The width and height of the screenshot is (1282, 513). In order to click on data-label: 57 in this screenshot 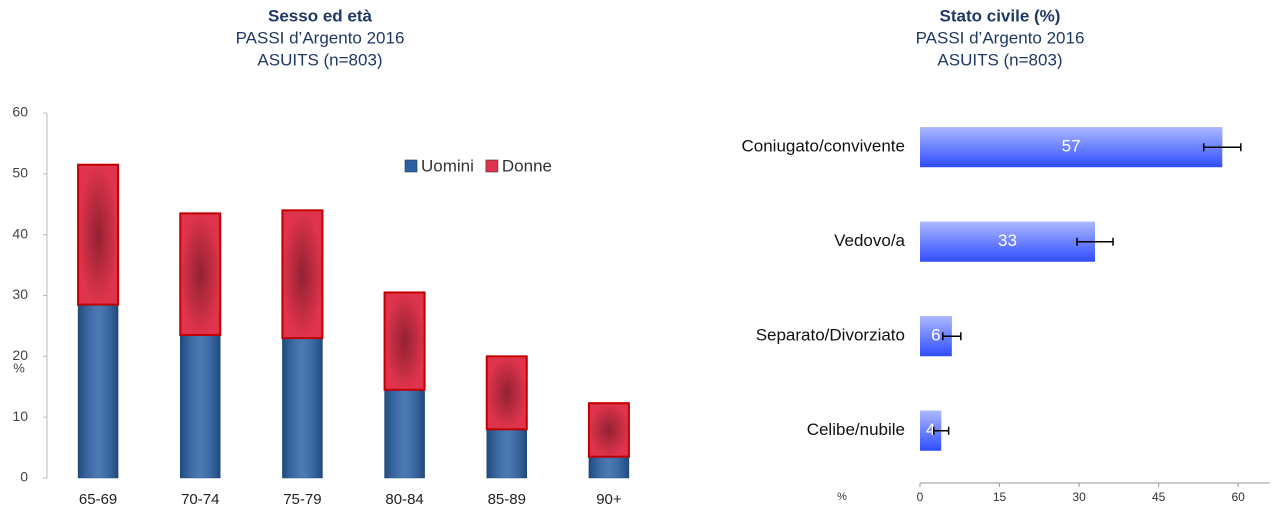, I will do `click(1071, 146)`.